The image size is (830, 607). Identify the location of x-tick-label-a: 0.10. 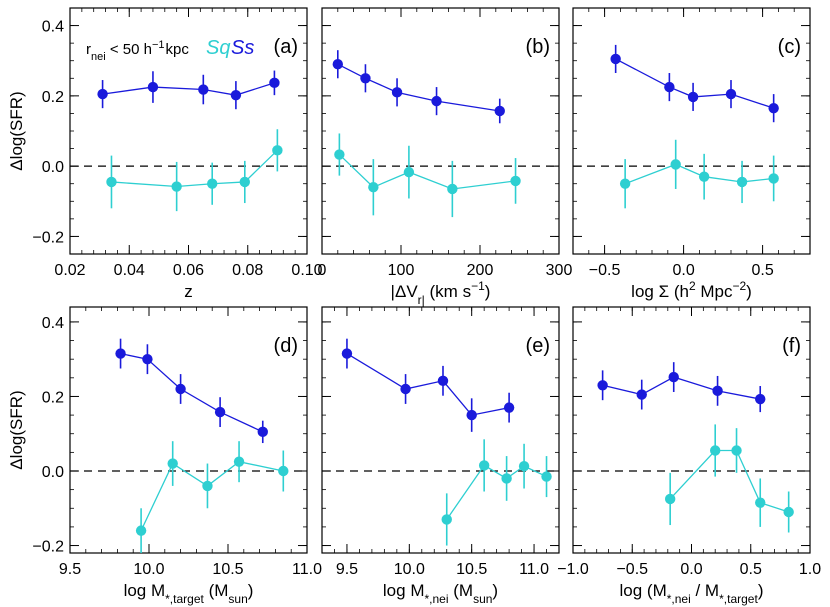
(306, 270).